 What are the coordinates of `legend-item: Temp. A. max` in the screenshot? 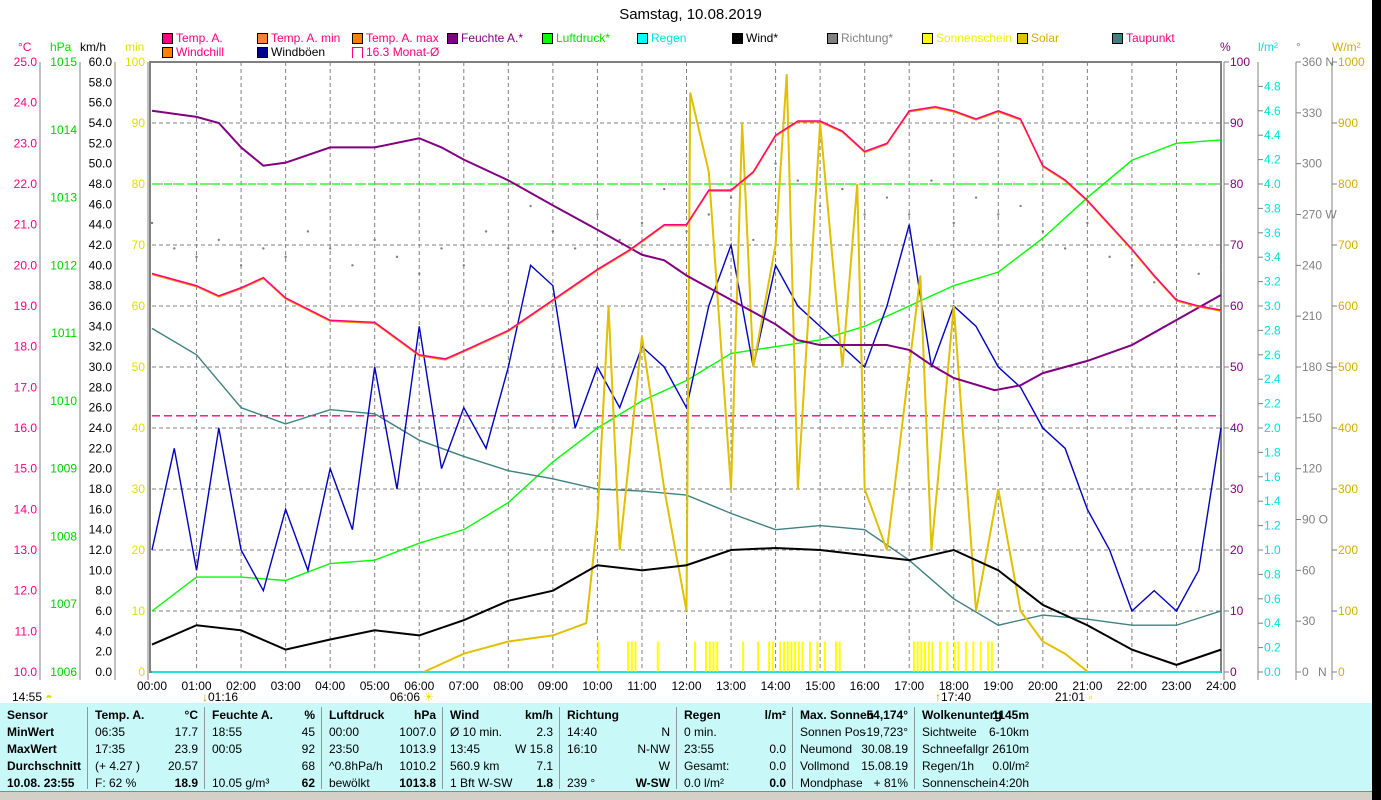 It's located at (395, 38).